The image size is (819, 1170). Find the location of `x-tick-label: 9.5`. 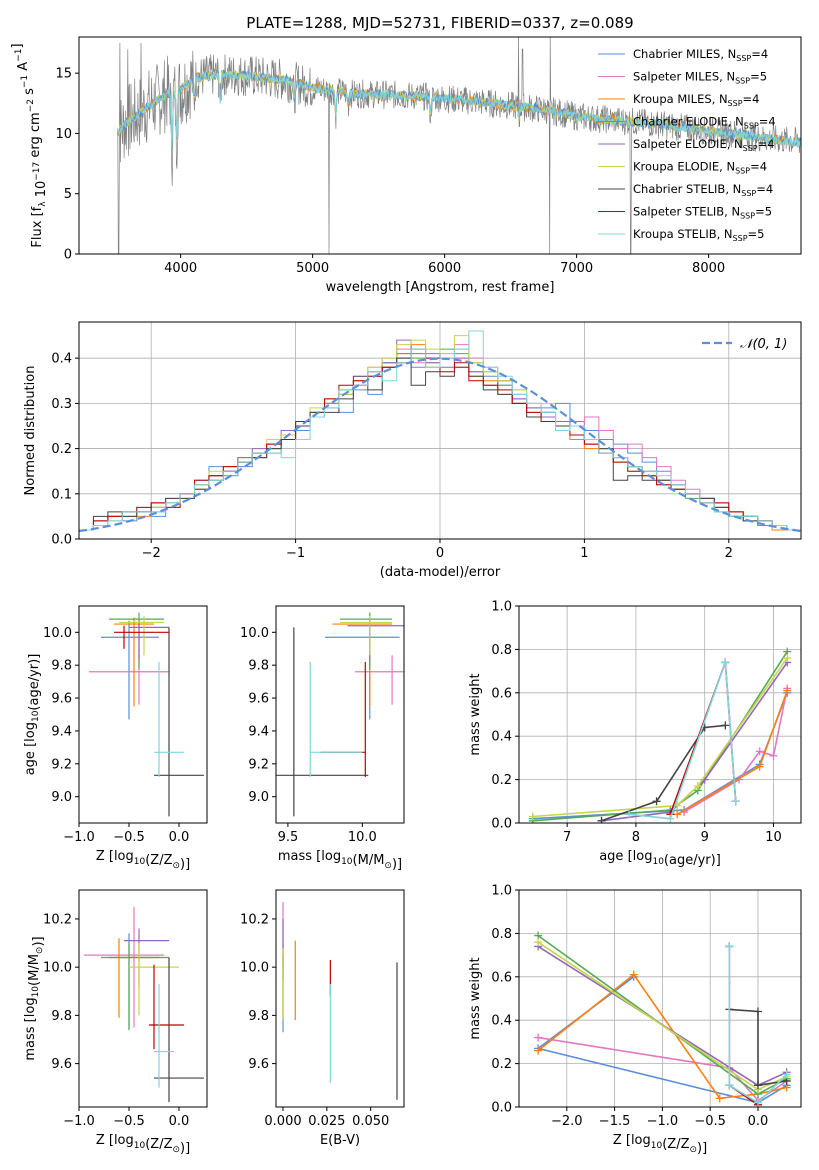

x-tick-label: 9.5 is located at coordinates (288, 837).